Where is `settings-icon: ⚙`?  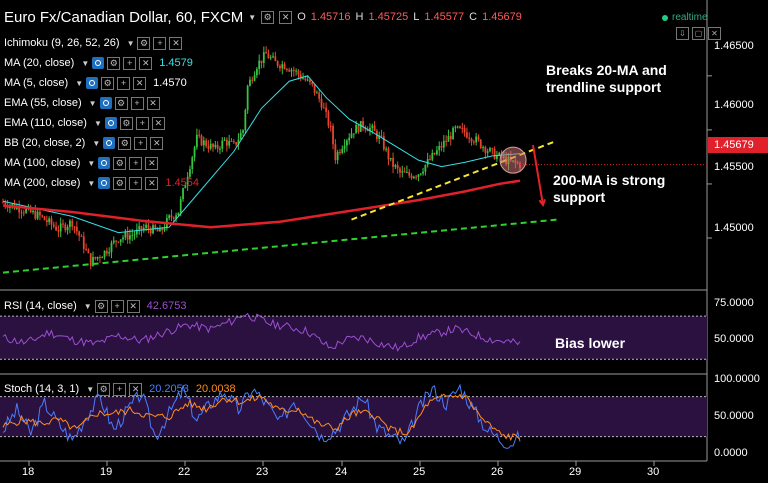
settings-icon: ⚙ is located at coordinates (268, 17).